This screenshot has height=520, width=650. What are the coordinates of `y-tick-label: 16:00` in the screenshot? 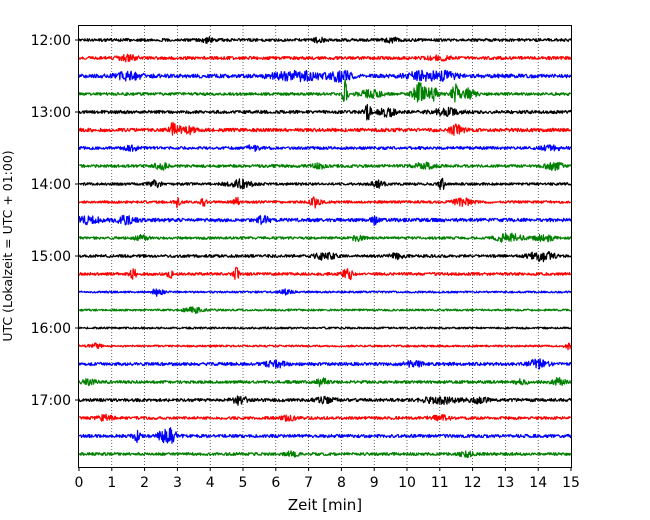 It's located at (51, 329).